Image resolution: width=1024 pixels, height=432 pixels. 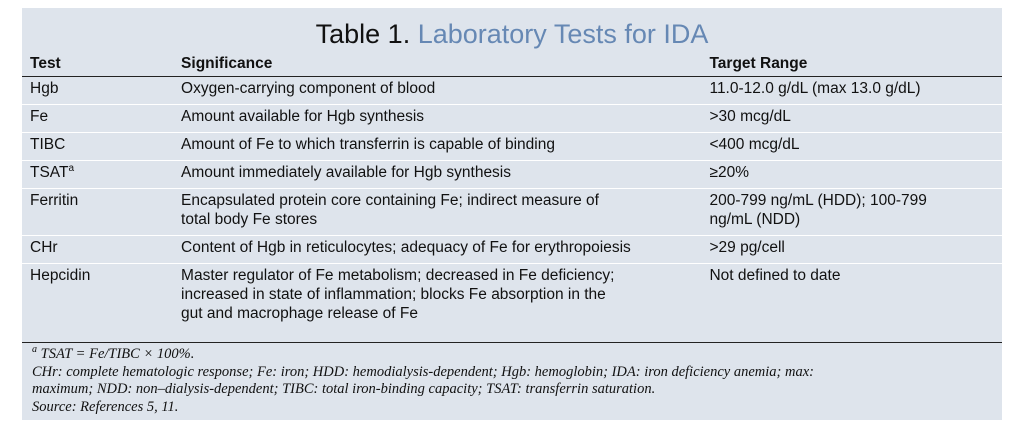 What do you see at coordinates (300, 313) in the screenshot?
I see `cell-line: gut and macrophage release of Fe` at bounding box center [300, 313].